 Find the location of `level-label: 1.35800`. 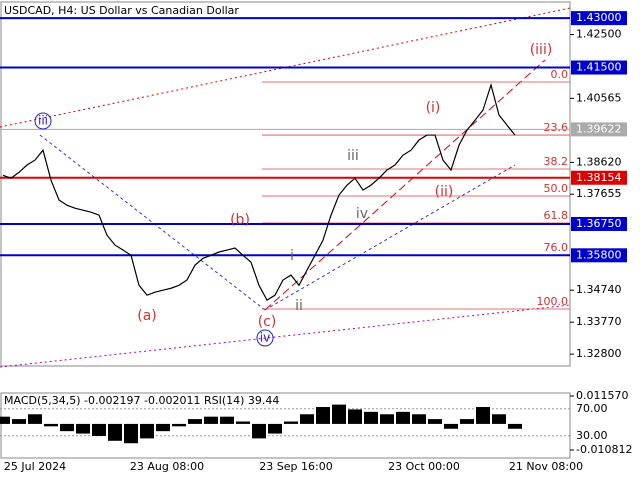

level-label: 1.35800 is located at coordinates (599, 254).